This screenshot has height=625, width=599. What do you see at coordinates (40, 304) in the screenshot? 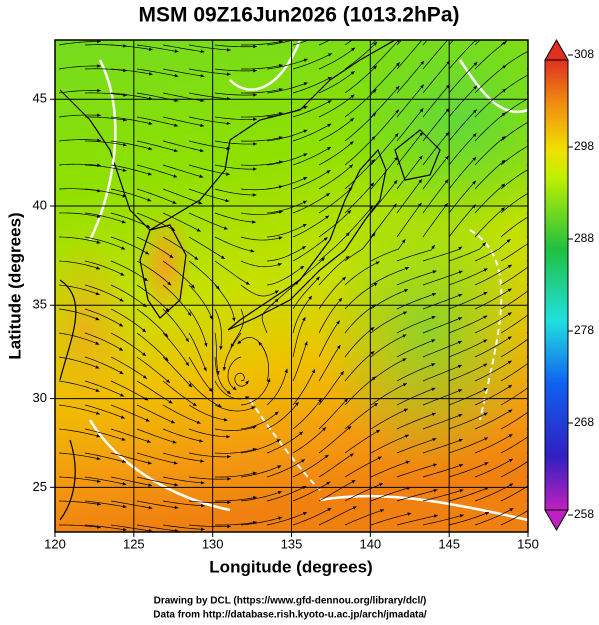
I see `y-tick-label: 35` at bounding box center [40, 304].